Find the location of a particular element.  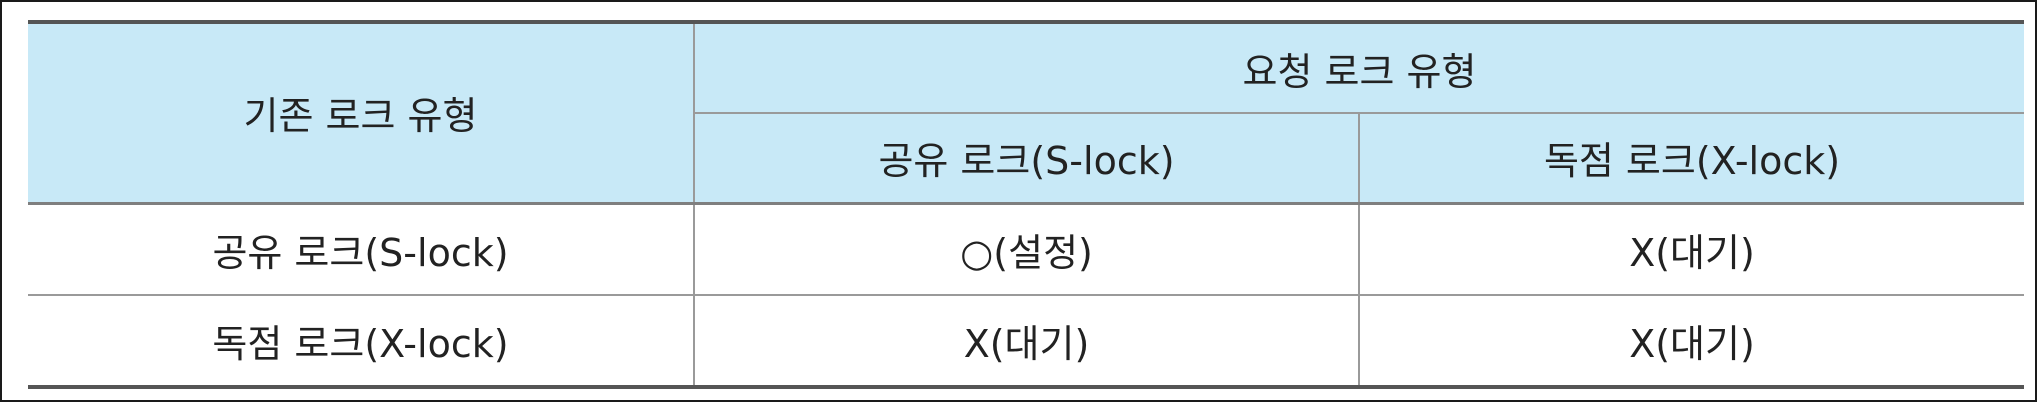

column-header-s-lock: 공유 로크(S-lock) is located at coordinates (1026, 159).